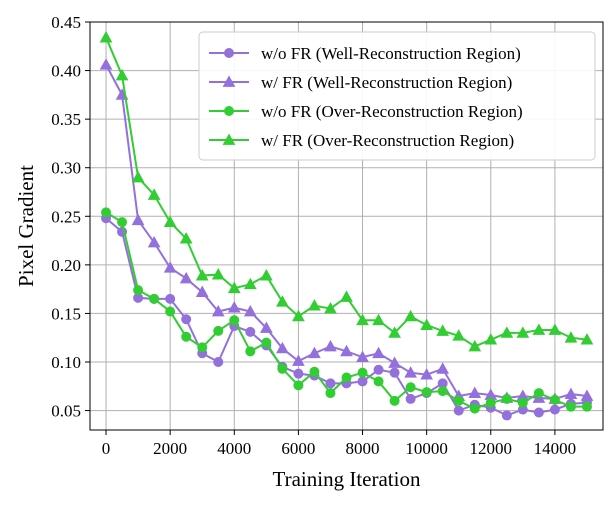 This screenshot has height=514, width=616. Describe the element at coordinates (66, 411) in the screenshot. I see `y-tick-label: 0.05` at that location.